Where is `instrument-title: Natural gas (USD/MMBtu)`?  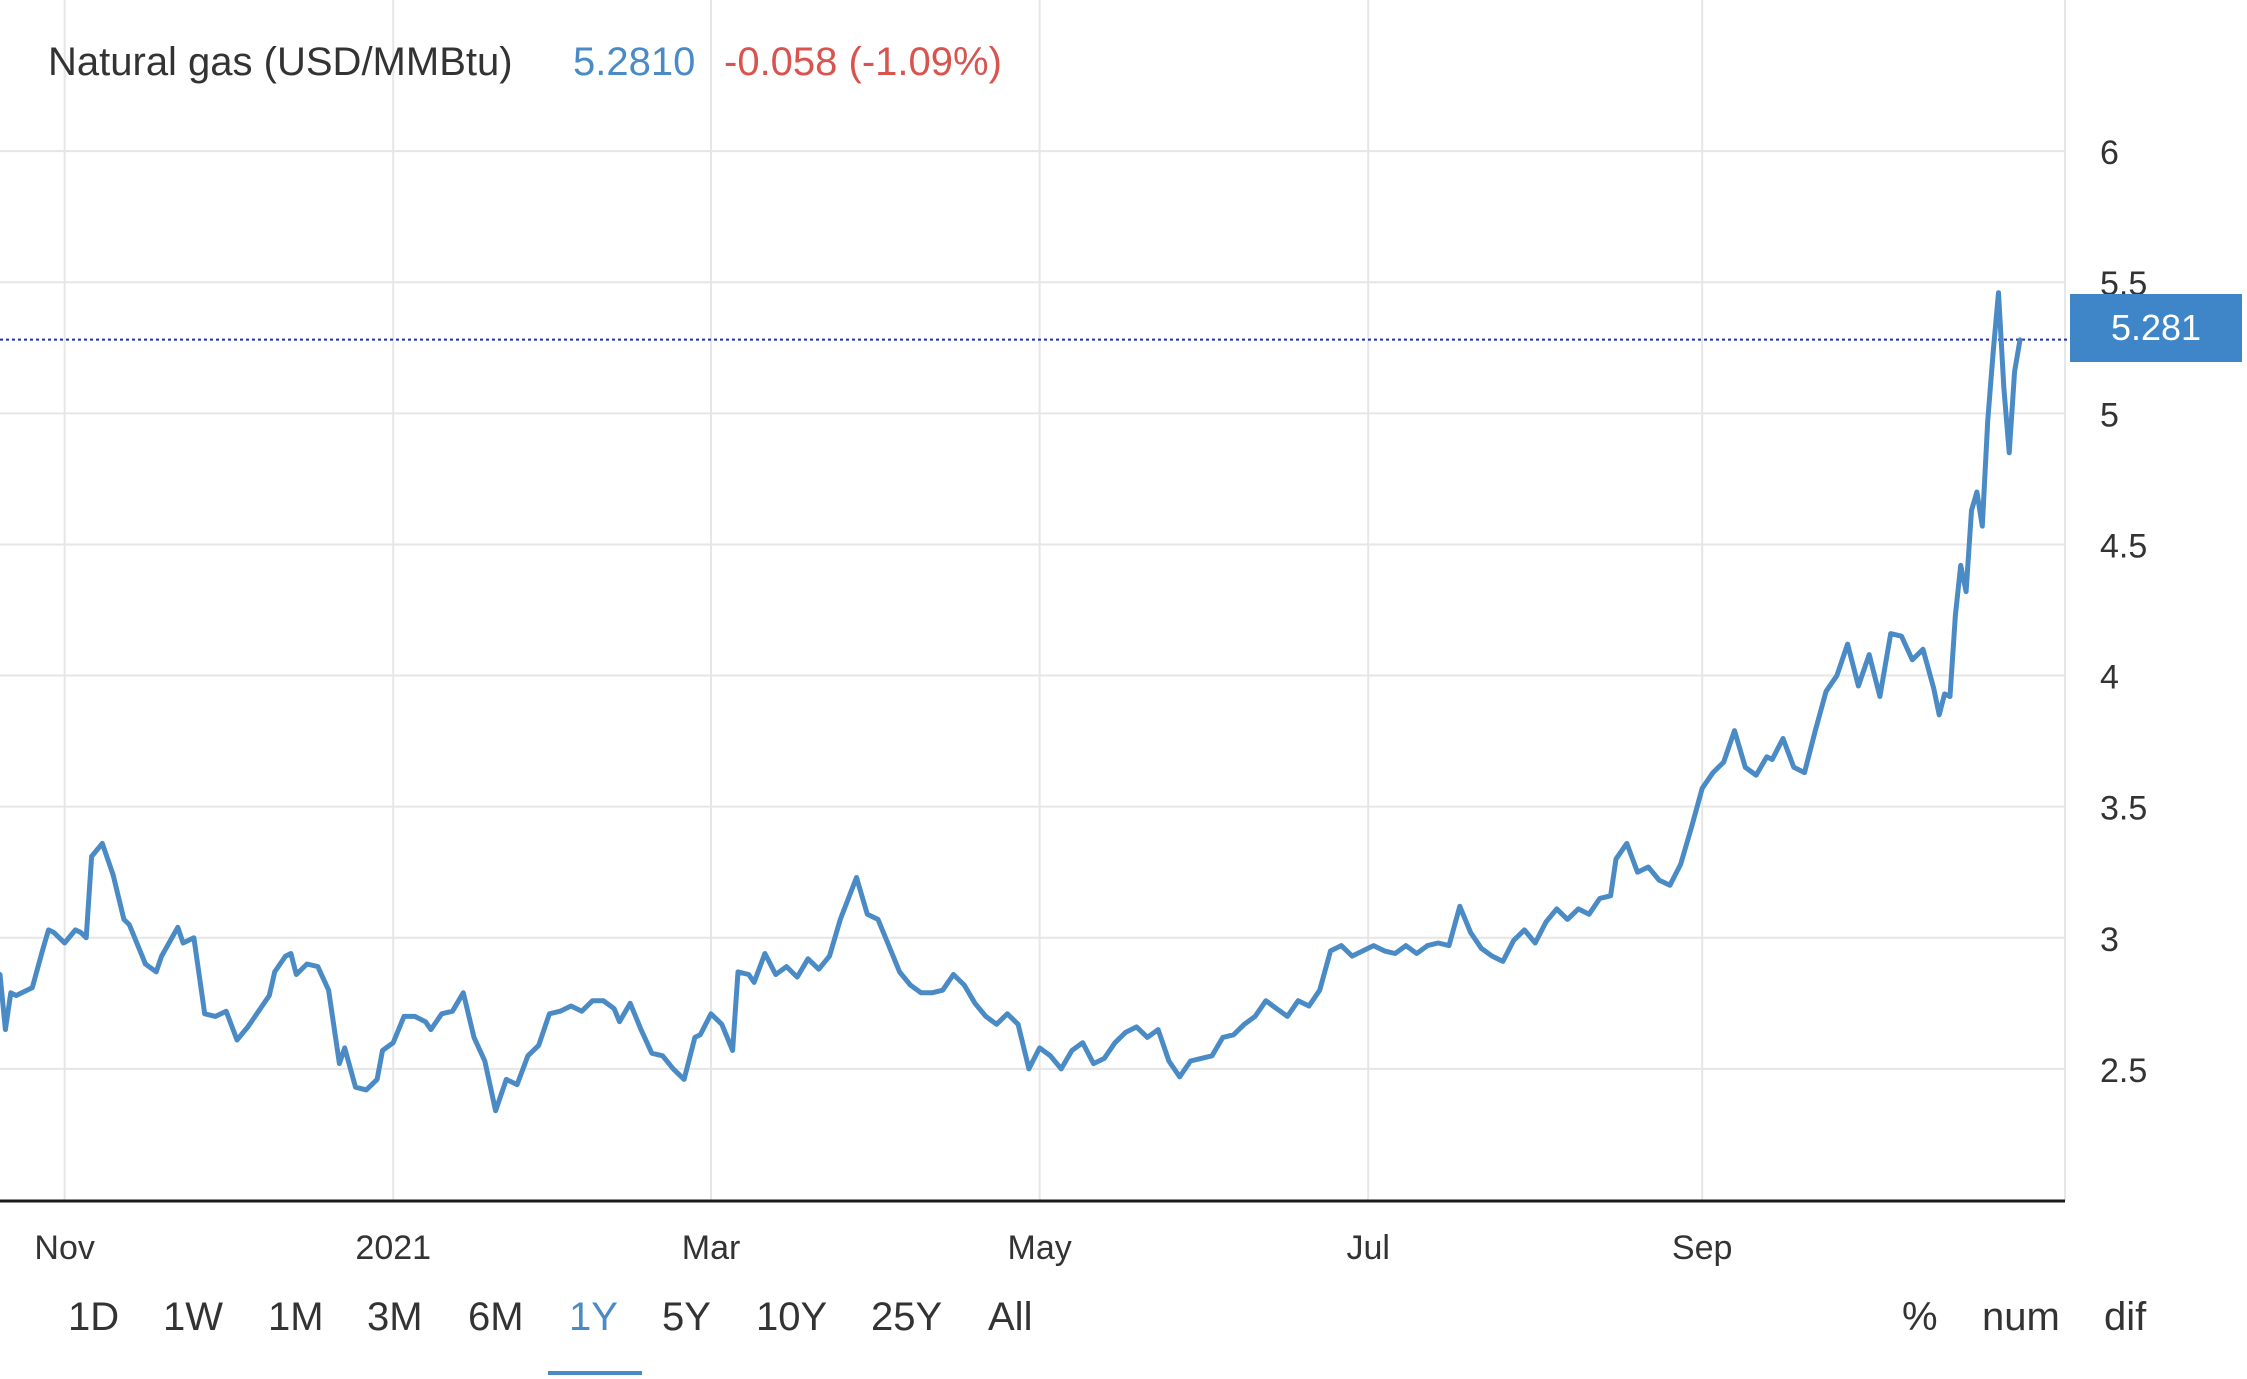
instrument-title: Natural gas (USD/MMBtu) is located at coordinates (280, 62).